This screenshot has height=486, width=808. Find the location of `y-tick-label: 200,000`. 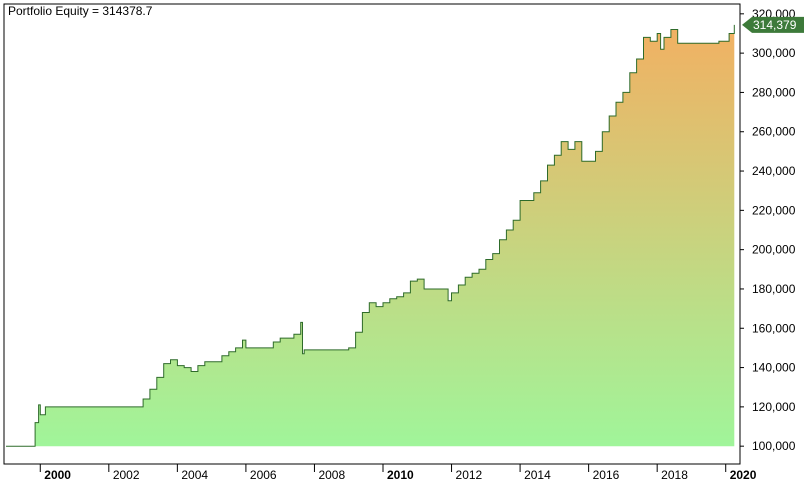

y-tick-label: 200,000 is located at coordinates (774, 250).